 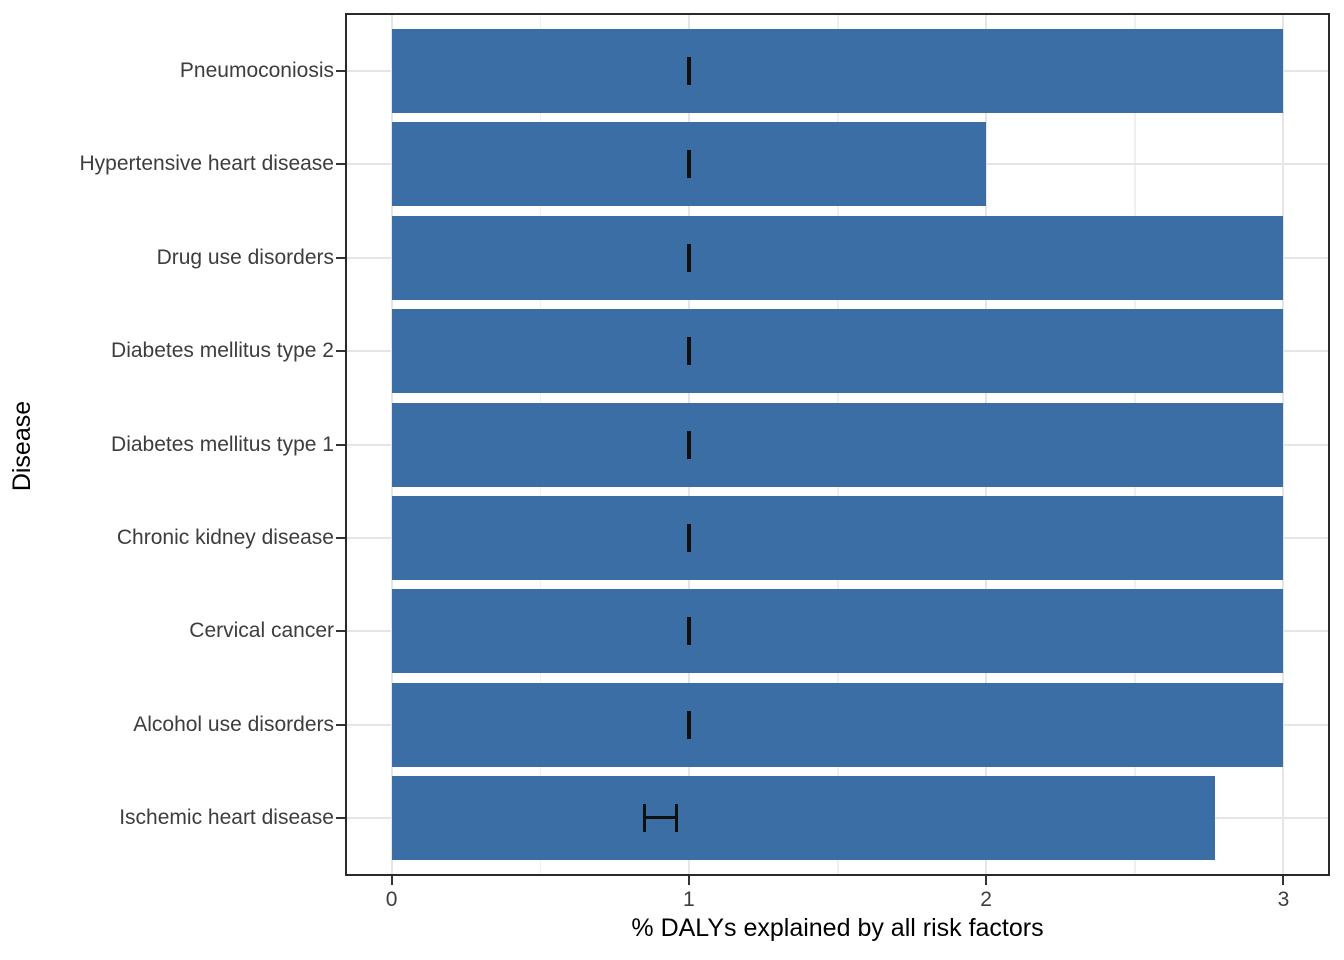 What do you see at coordinates (206, 164) in the screenshot?
I see `y-tick-label: Hypertensive heart disease` at bounding box center [206, 164].